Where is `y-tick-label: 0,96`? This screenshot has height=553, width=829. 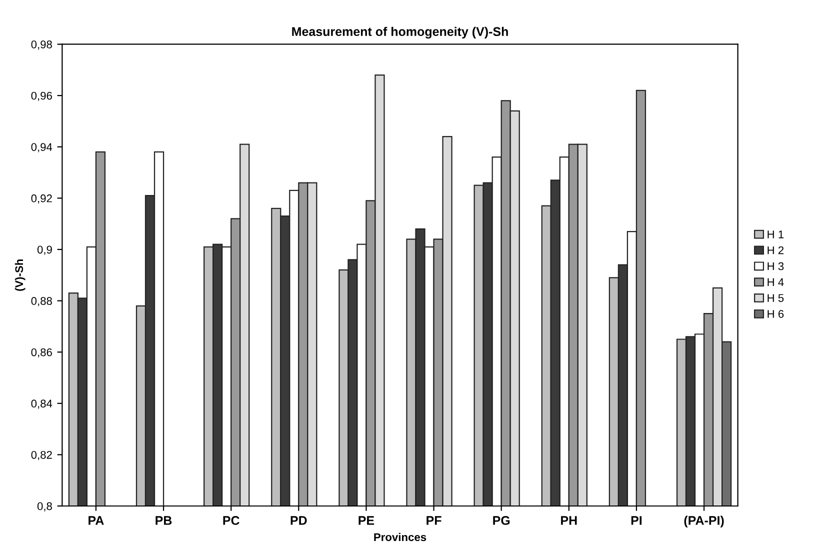 y-tick-label: 0,96 is located at coordinates (41, 96).